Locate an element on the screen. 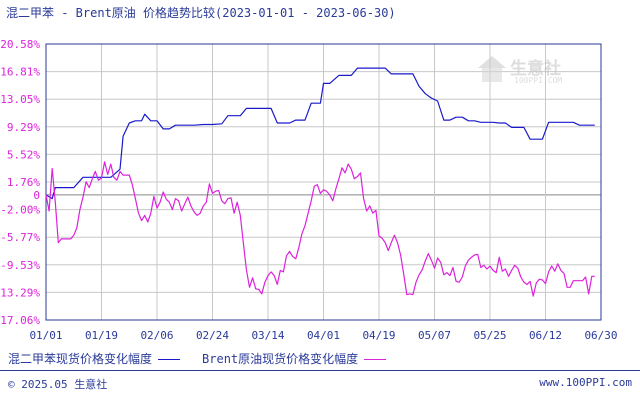  house-body-icon is located at coordinates (492, 75).